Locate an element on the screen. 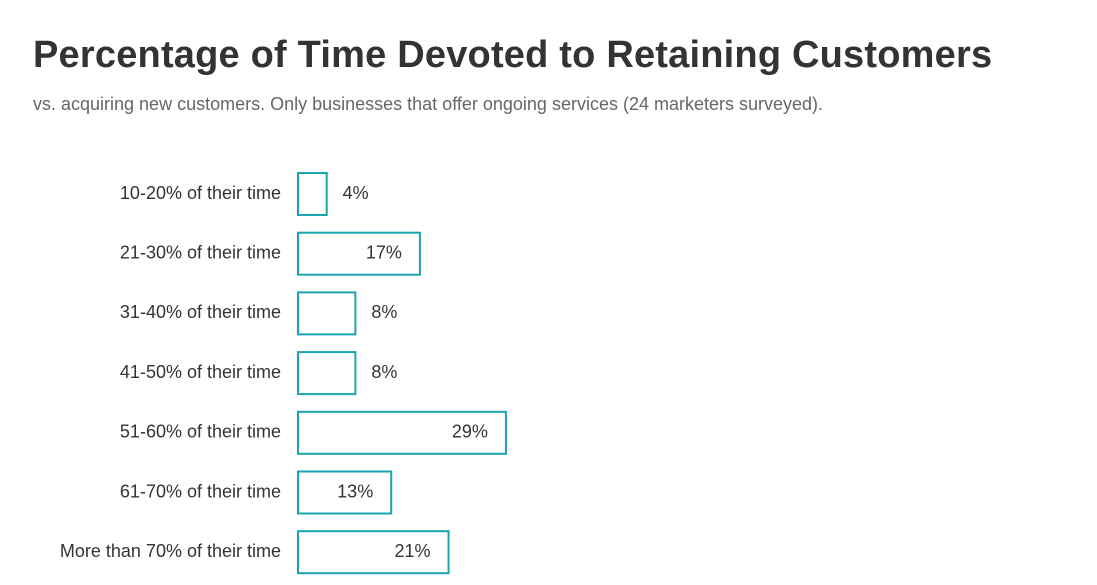 This screenshot has width=1097, height=585. value-label: 17% is located at coordinates (384, 252).